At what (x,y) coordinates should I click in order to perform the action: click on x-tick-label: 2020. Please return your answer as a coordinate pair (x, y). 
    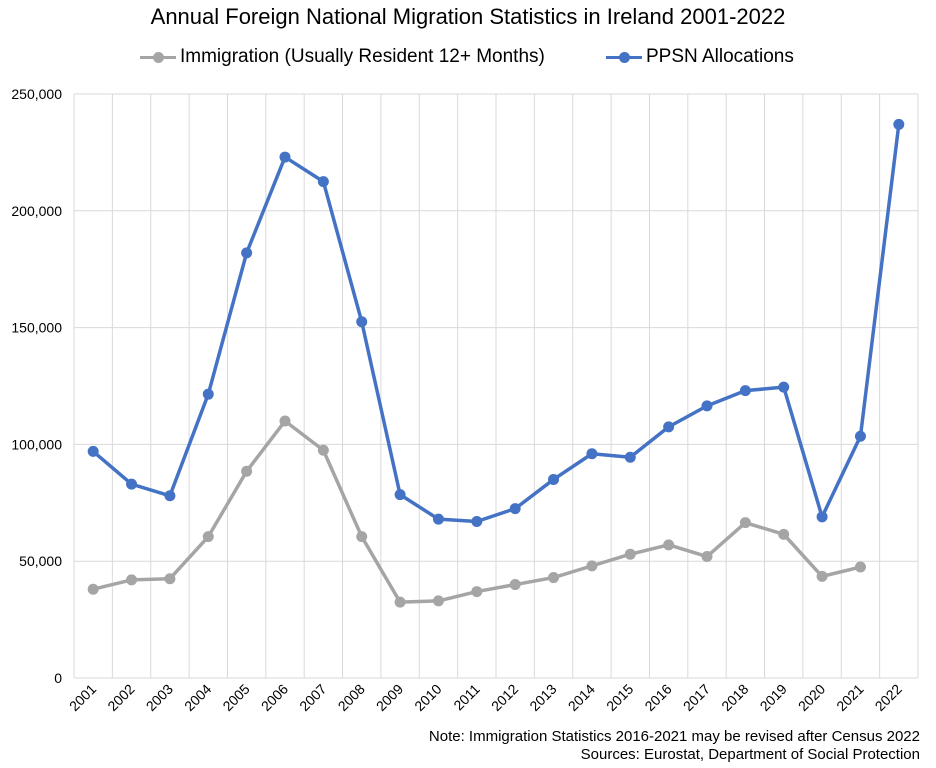
    Looking at the image, I should click on (811, 697).